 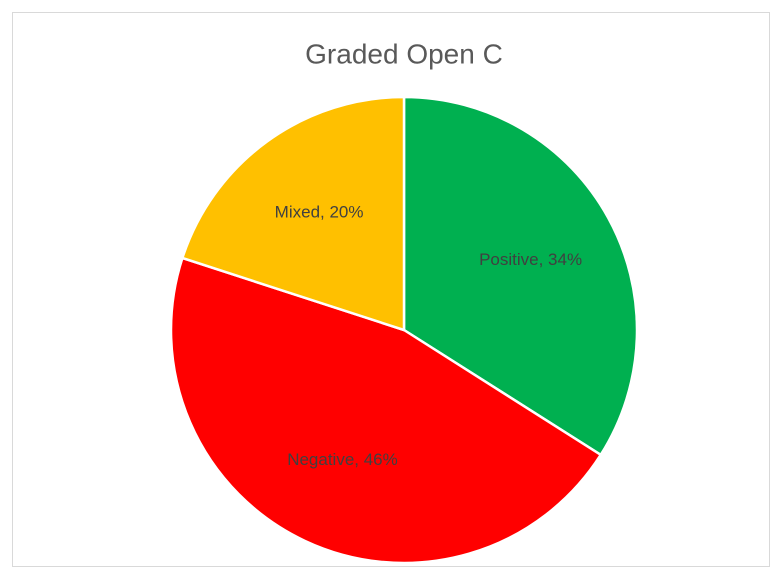 I want to click on data-label: Positive, 34%, so click(x=530, y=259).